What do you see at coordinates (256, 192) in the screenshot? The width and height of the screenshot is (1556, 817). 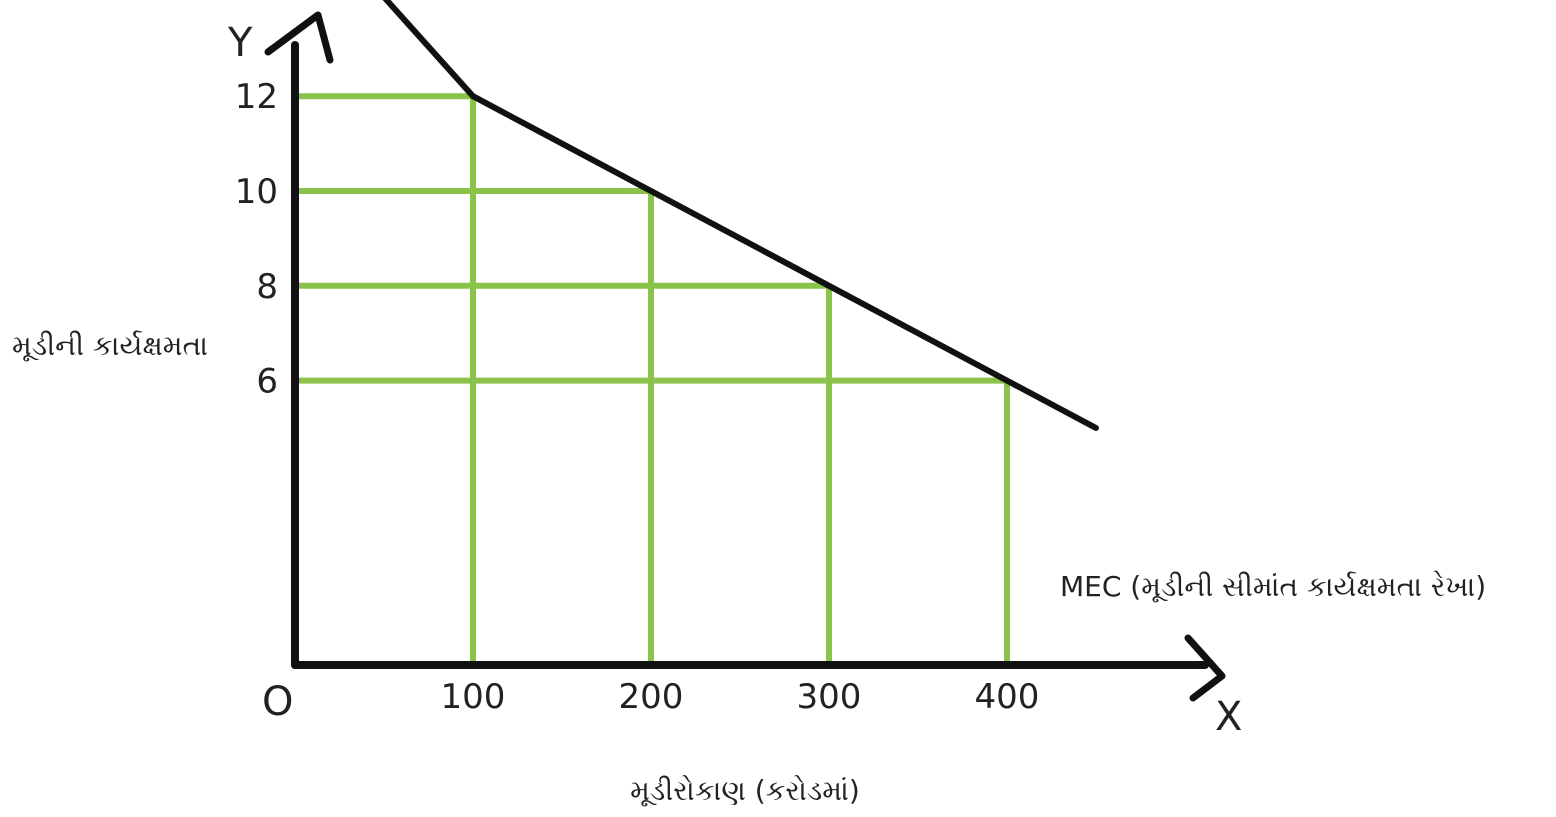 I see `y-tick-10: 10` at bounding box center [256, 192].